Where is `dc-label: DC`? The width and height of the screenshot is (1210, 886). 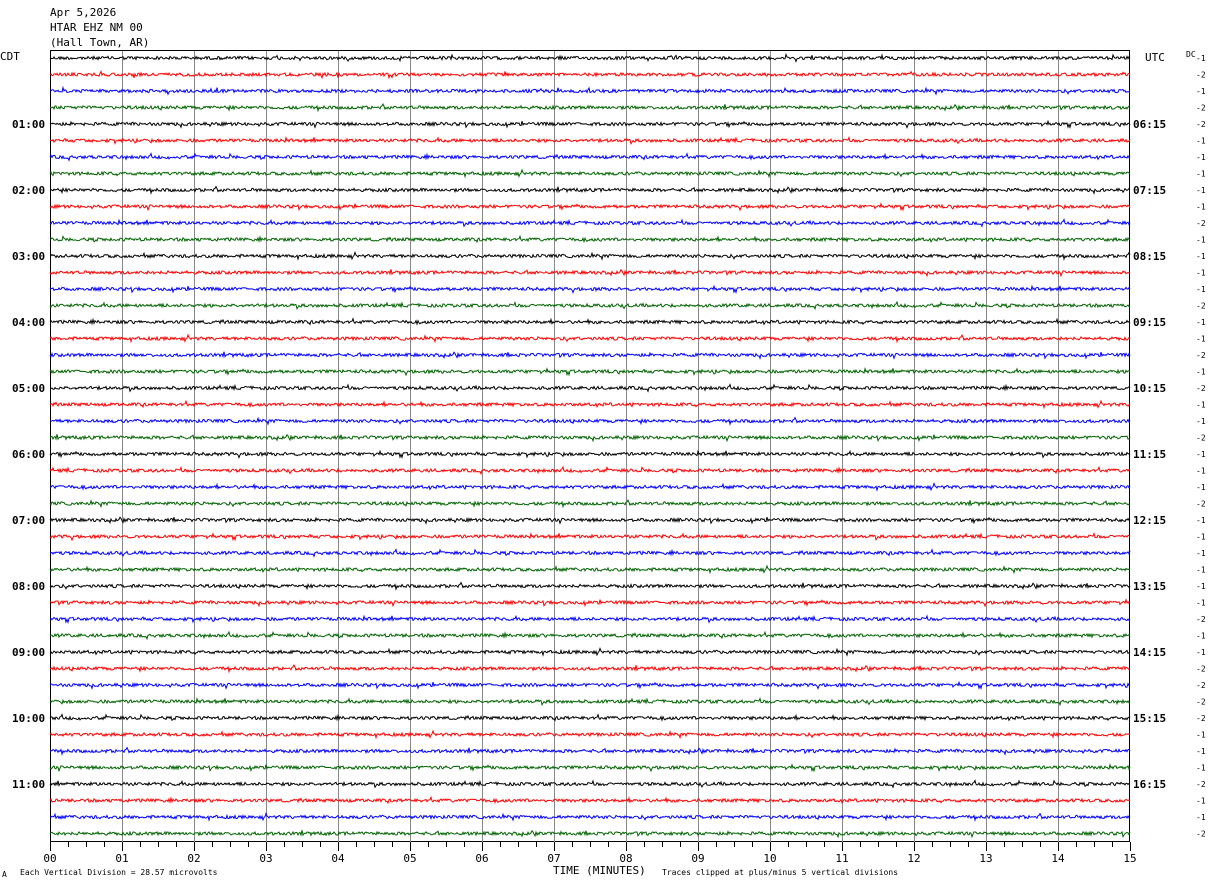
dc-label: DC is located at coordinates (1191, 54).